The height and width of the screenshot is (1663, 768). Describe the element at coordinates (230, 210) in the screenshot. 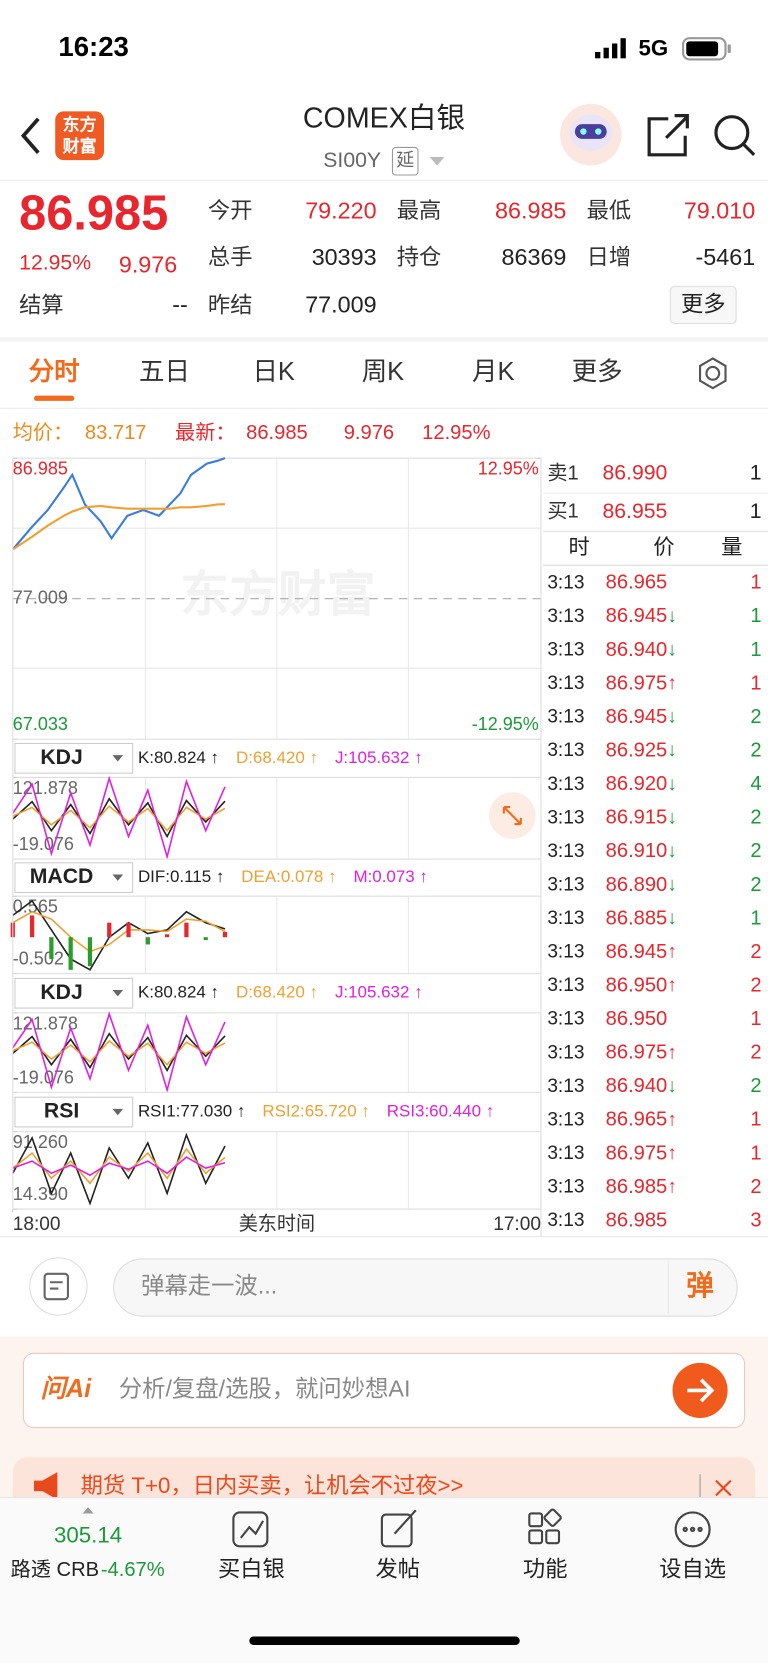

I see `field-label: 今开` at that location.